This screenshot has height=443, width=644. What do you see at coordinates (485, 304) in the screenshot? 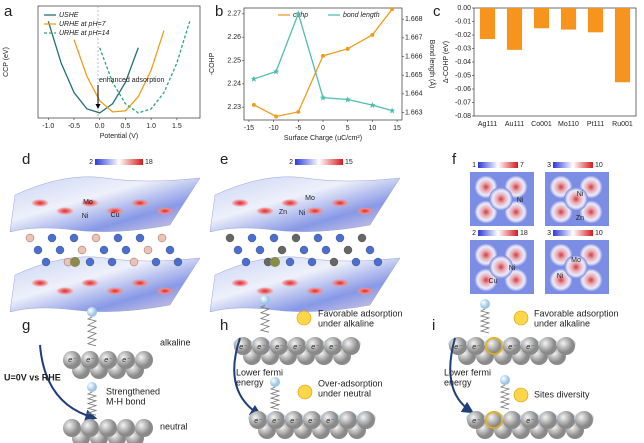
I see `hydrogen` at bounding box center [485, 304].